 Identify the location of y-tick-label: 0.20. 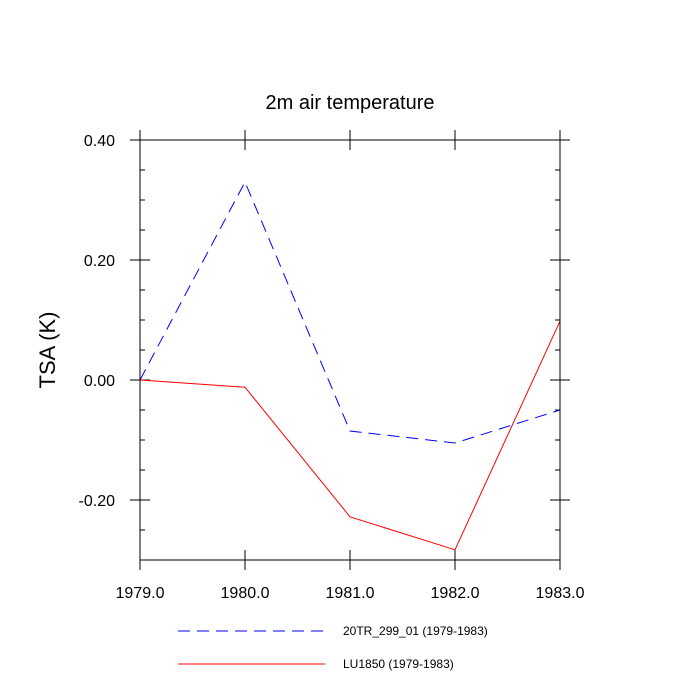
(99, 261).